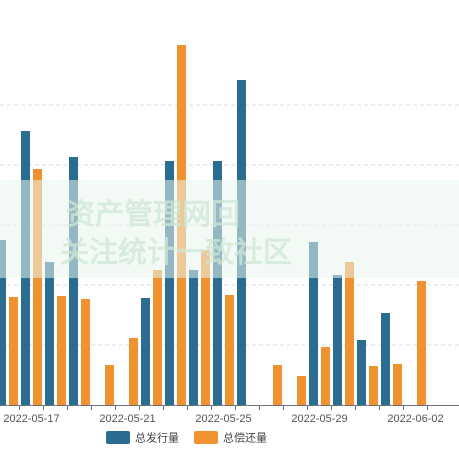  What do you see at coordinates (31, 419) in the screenshot?
I see `x-tick-label: 2022-05-17` at bounding box center [31, 419].